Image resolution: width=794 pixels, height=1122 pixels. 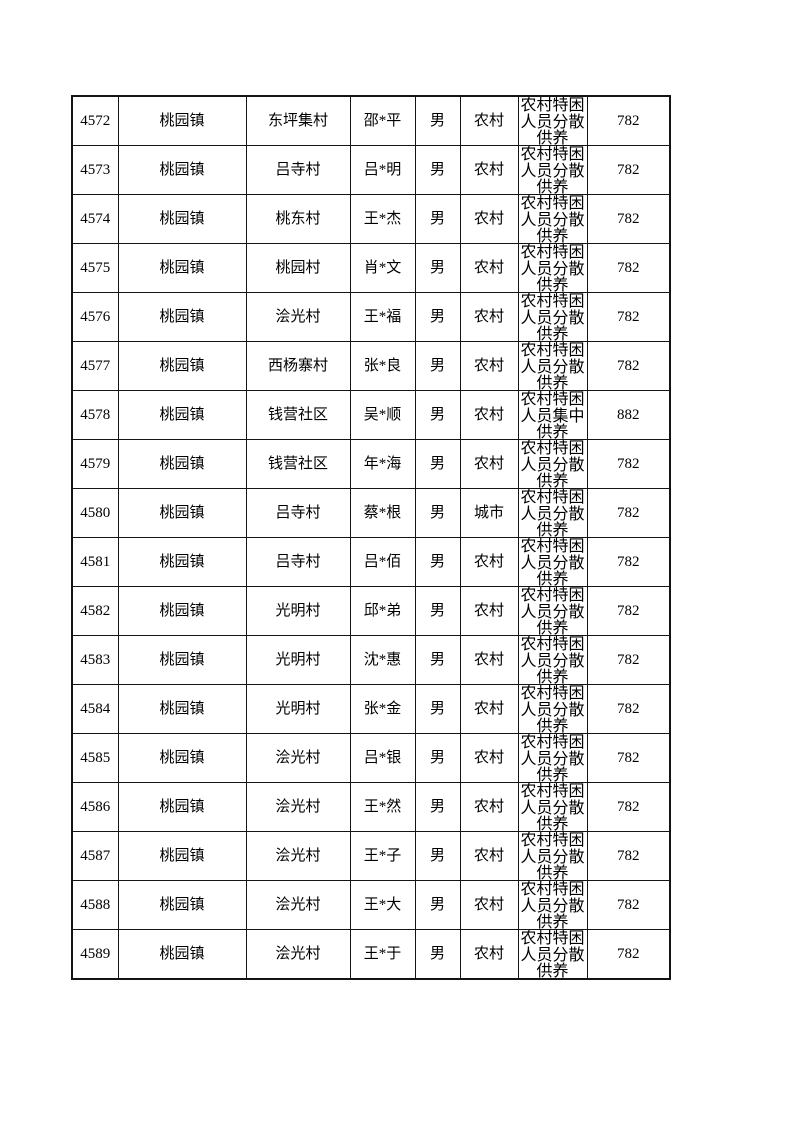 What do you see at coordinates (95, 120) in the screenshot?
I see `cell-seq-number: 4572` at bounding box center [95, 120].